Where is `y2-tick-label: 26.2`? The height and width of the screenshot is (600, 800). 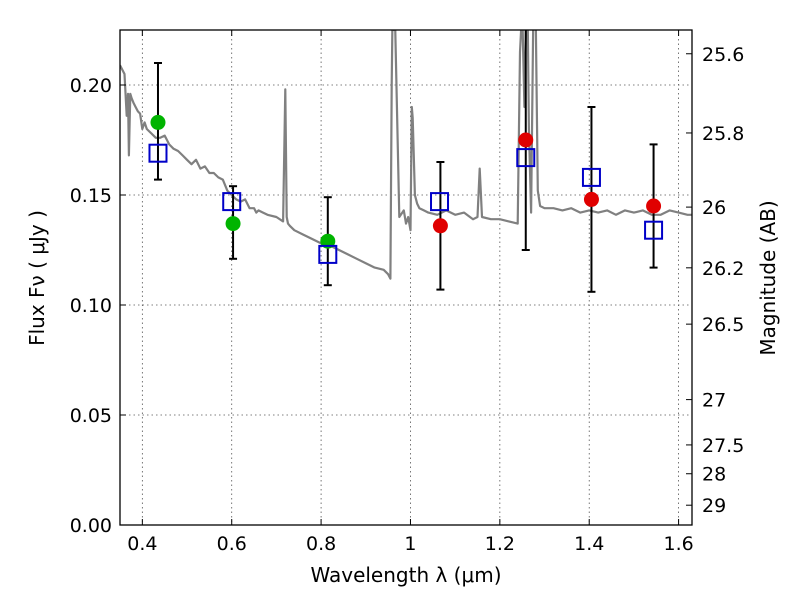 y2-tick-label: 26.2 is located at coordinates (723, 269).